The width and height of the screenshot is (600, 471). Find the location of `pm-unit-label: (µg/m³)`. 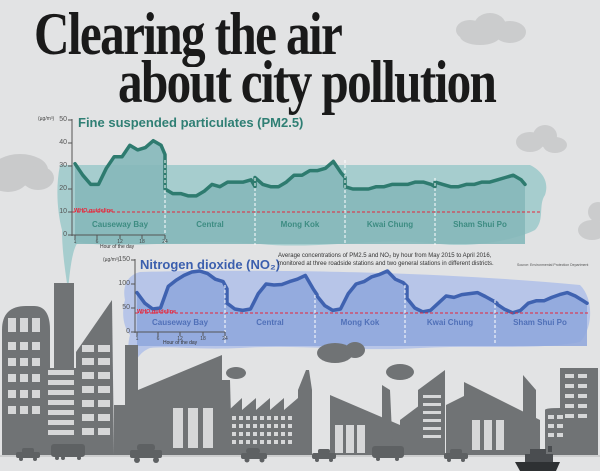

pm-unit-label: (µg/m³) is located at coordinates (46, 119).